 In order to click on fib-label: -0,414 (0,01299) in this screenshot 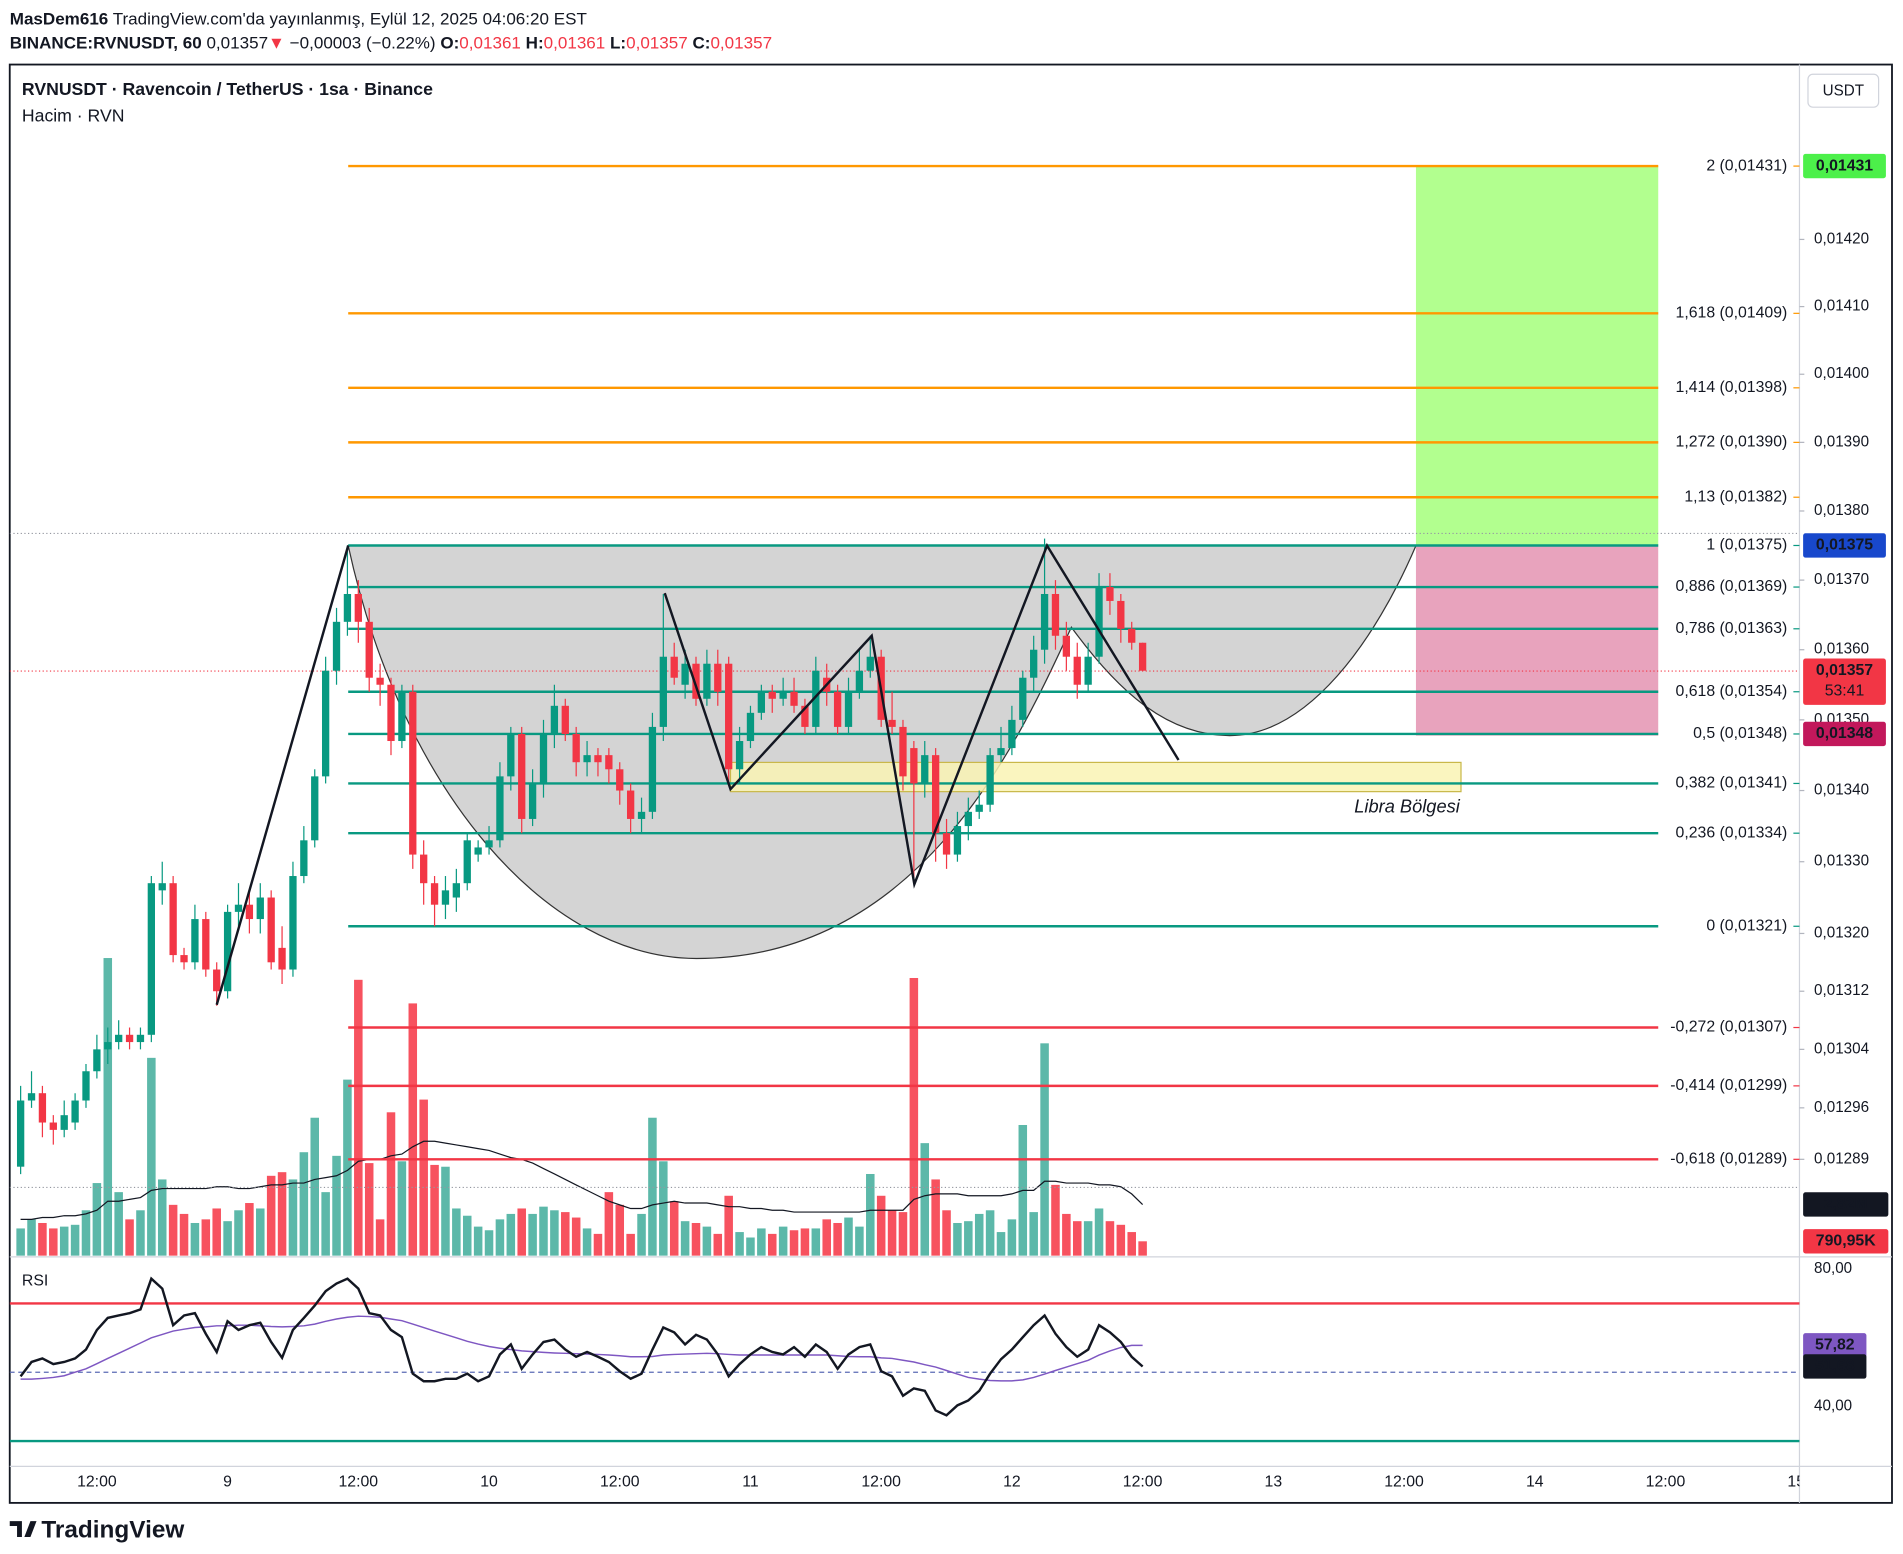, I will do `click(1728, 1085)`.